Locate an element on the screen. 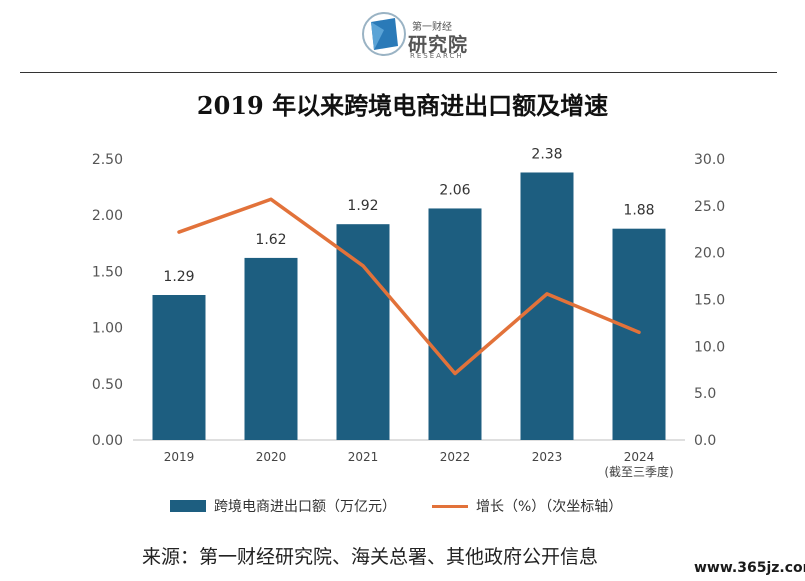  y-right-tick-label: 5.0 is located at coordinates (705, 394).